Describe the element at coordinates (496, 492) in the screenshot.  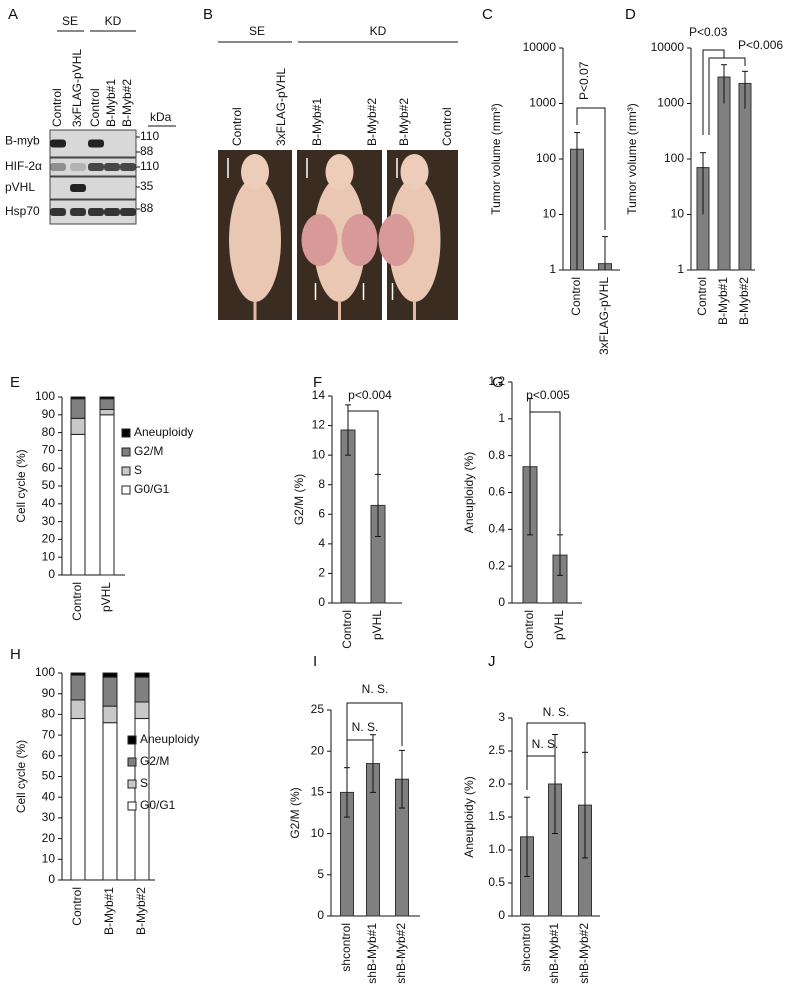
I see `y-tick-label: 0.6` at that location.